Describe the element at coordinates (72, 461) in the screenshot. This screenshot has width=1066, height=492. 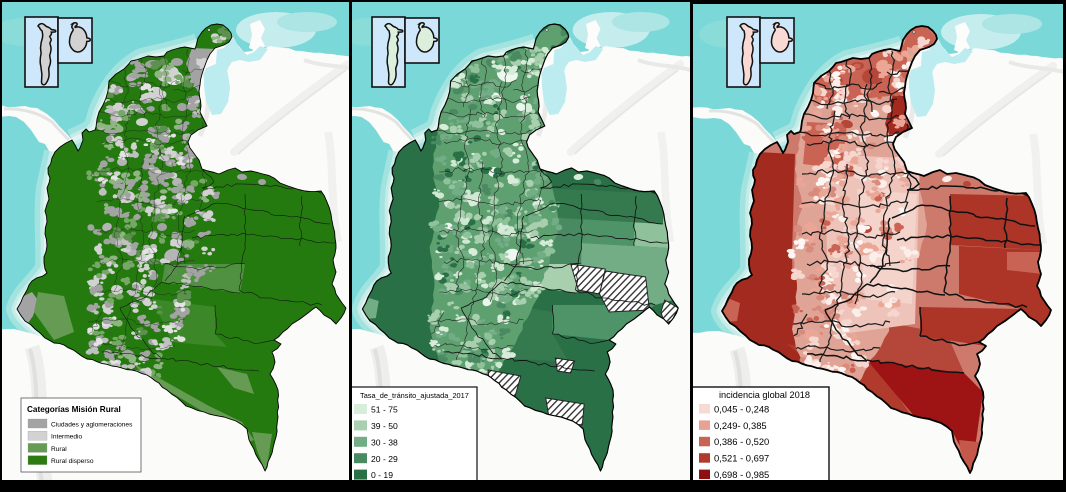
I see `svg-text: Rural disperso` at that location.